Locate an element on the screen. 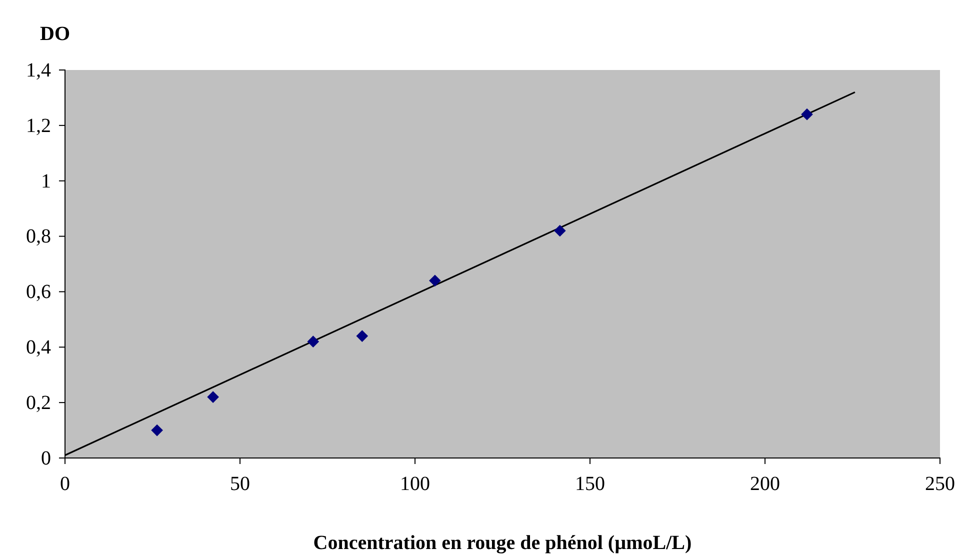 The image size is (966, 559). y-axis-title: DO is located at coordinates (55, 34).